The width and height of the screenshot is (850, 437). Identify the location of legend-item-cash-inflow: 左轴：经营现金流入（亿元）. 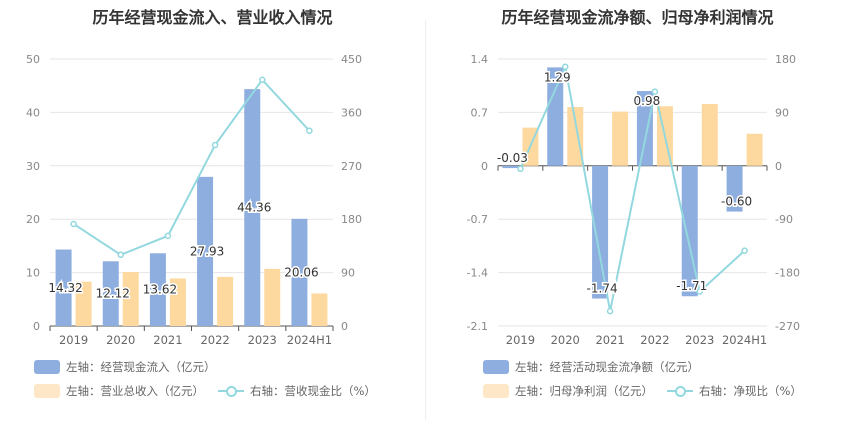
(125, 367).